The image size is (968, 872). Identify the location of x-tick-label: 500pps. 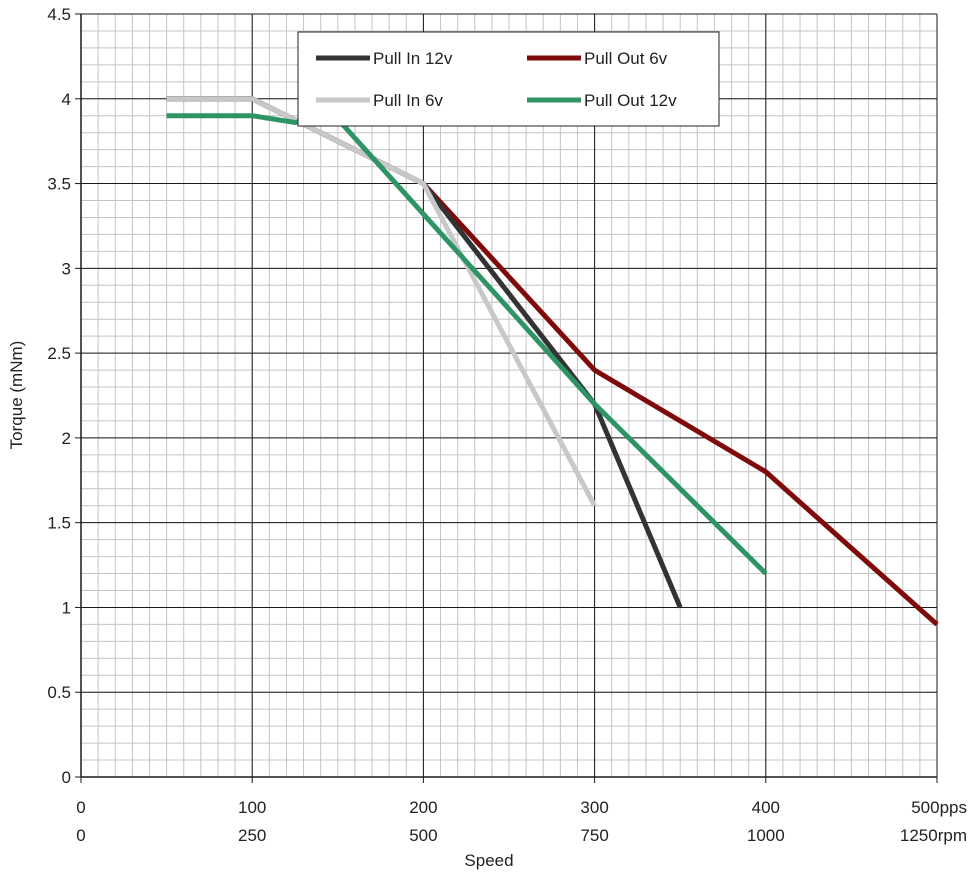
(939, 807).